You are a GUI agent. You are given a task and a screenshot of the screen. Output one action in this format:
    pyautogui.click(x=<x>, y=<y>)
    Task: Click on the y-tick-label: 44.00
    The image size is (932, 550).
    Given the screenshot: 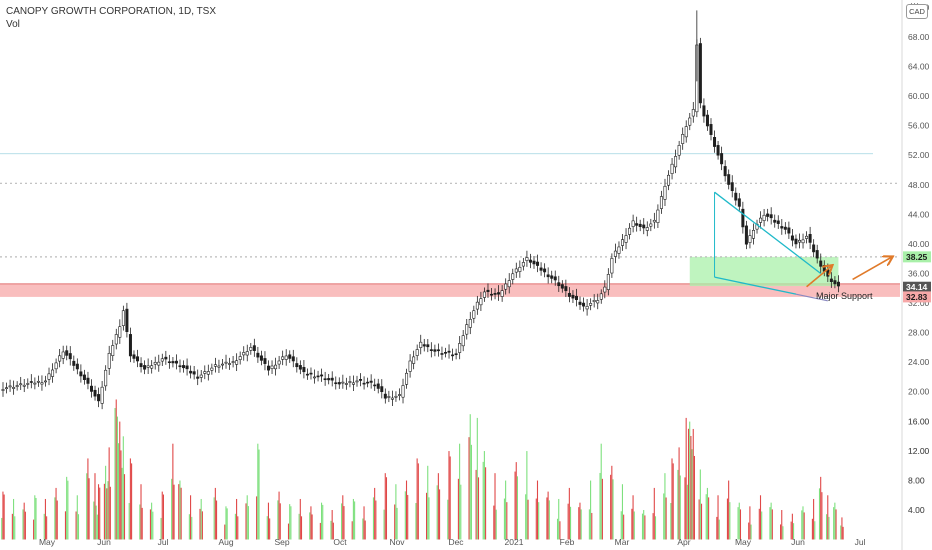 What is the action you would take?
    pyautogui.click(x=919, y=214)
    